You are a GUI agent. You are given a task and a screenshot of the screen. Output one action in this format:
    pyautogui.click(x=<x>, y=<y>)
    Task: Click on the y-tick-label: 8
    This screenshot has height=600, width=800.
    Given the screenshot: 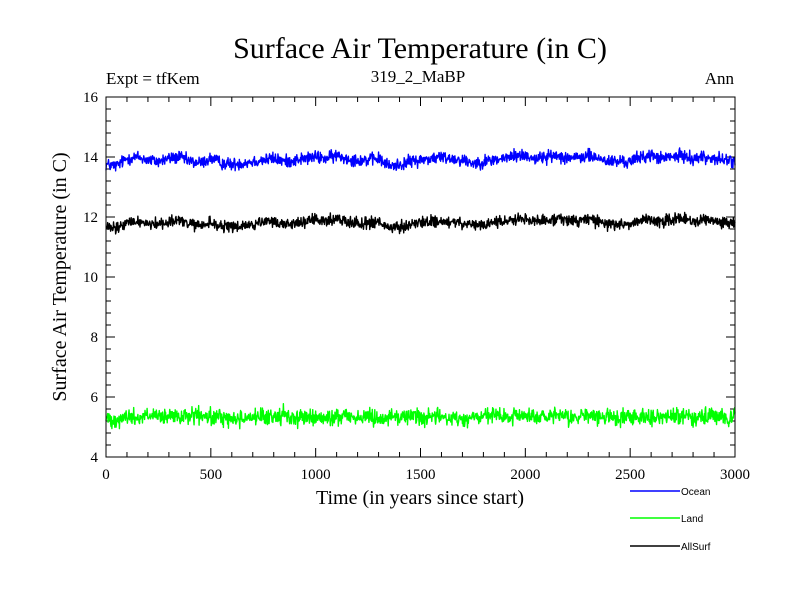 What is the action you would take?
    pyautogui.click(x=95, y=338)
    